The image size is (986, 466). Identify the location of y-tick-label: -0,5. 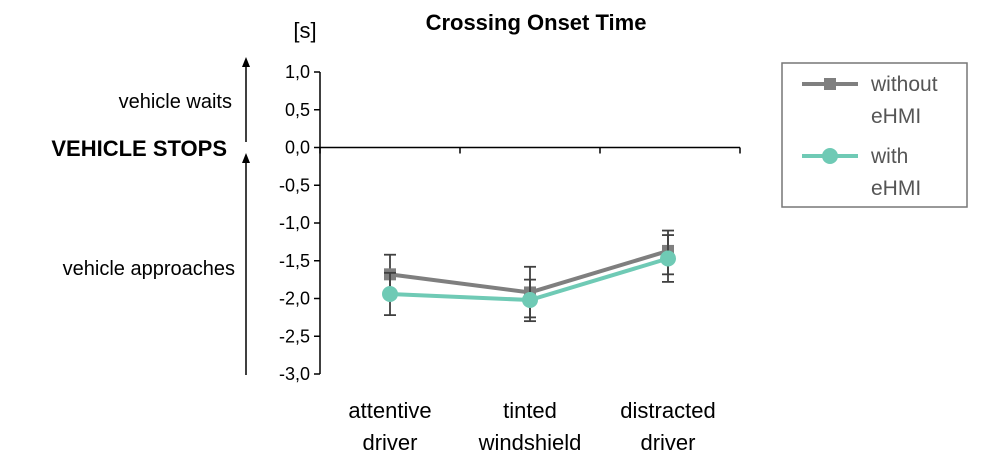
(294, 185).